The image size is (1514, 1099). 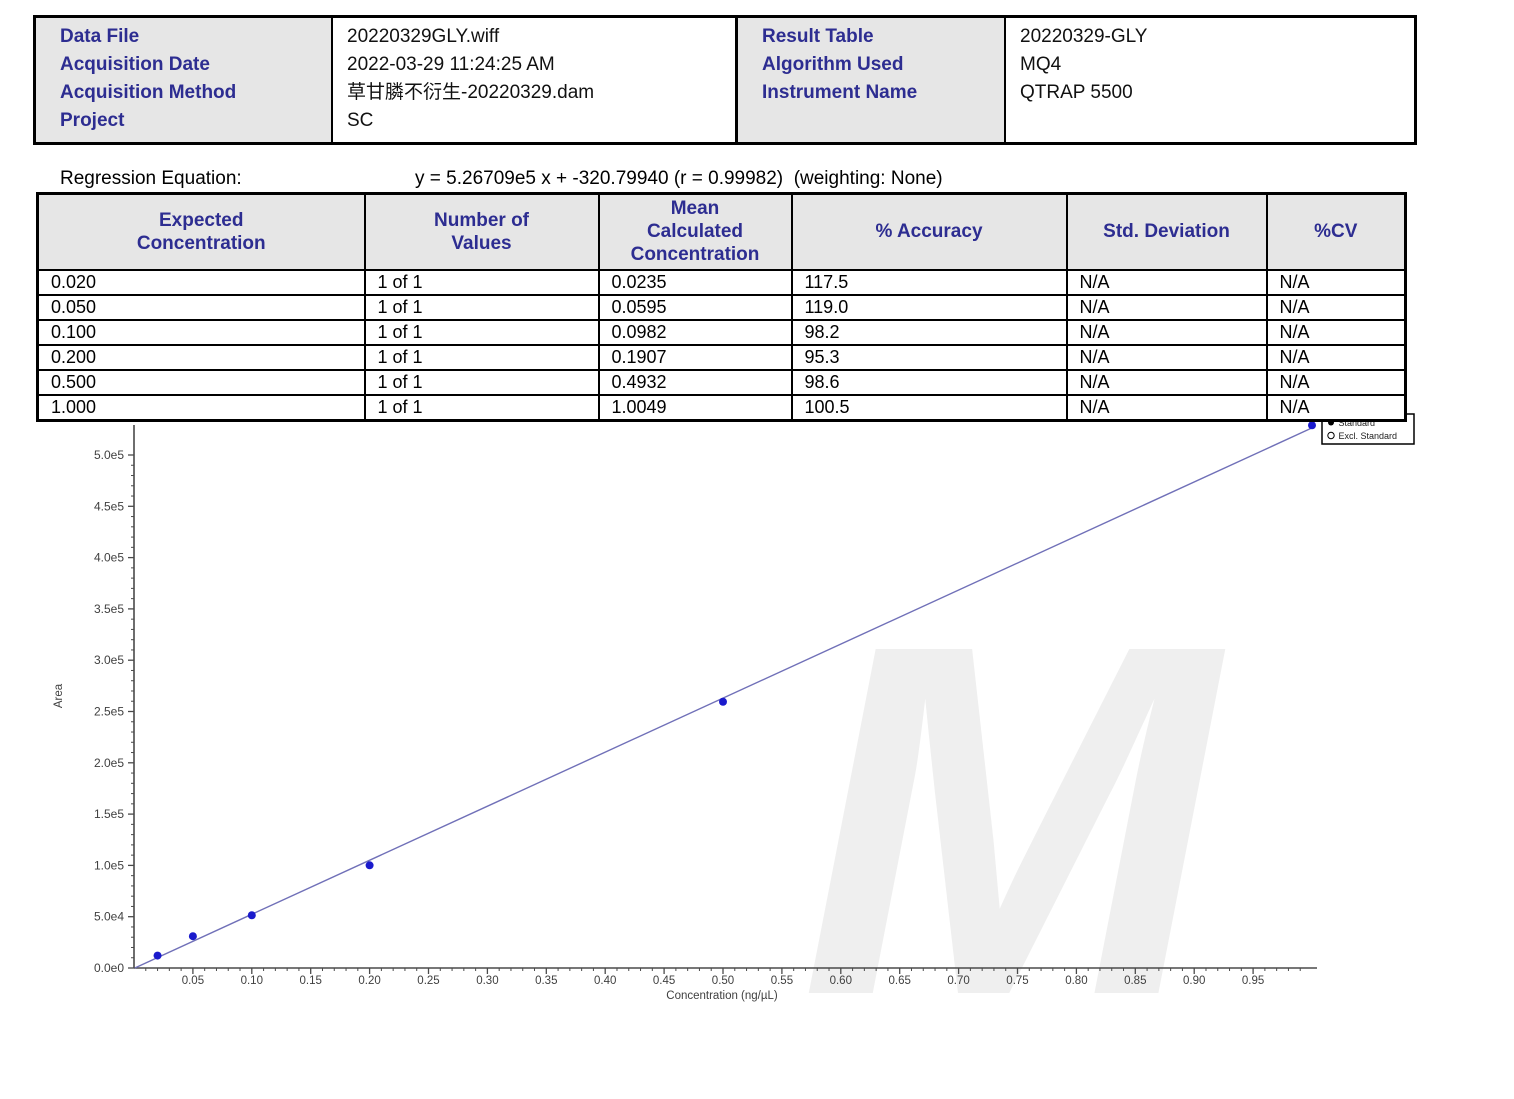 I want to click on cell: 0.0982, so click(x=695, y=332).